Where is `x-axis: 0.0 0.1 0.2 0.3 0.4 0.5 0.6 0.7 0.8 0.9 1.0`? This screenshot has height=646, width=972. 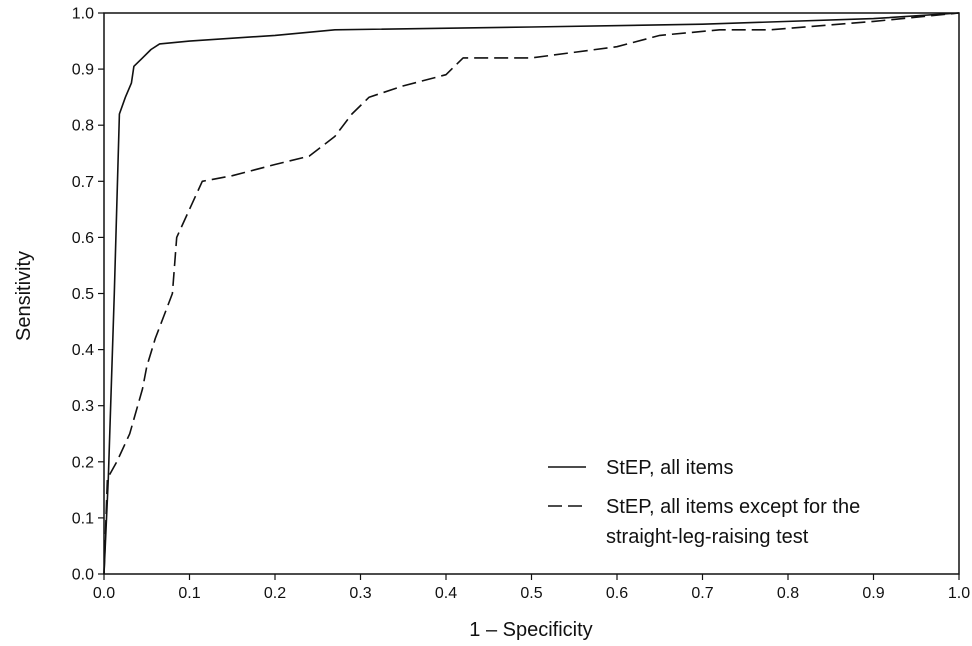
x-axis: 0.0 0.1 0.2 0.3 0.4 0.5 0.6 0.7 0.8 0.9 1.0 is located at coordinates (531, 588).